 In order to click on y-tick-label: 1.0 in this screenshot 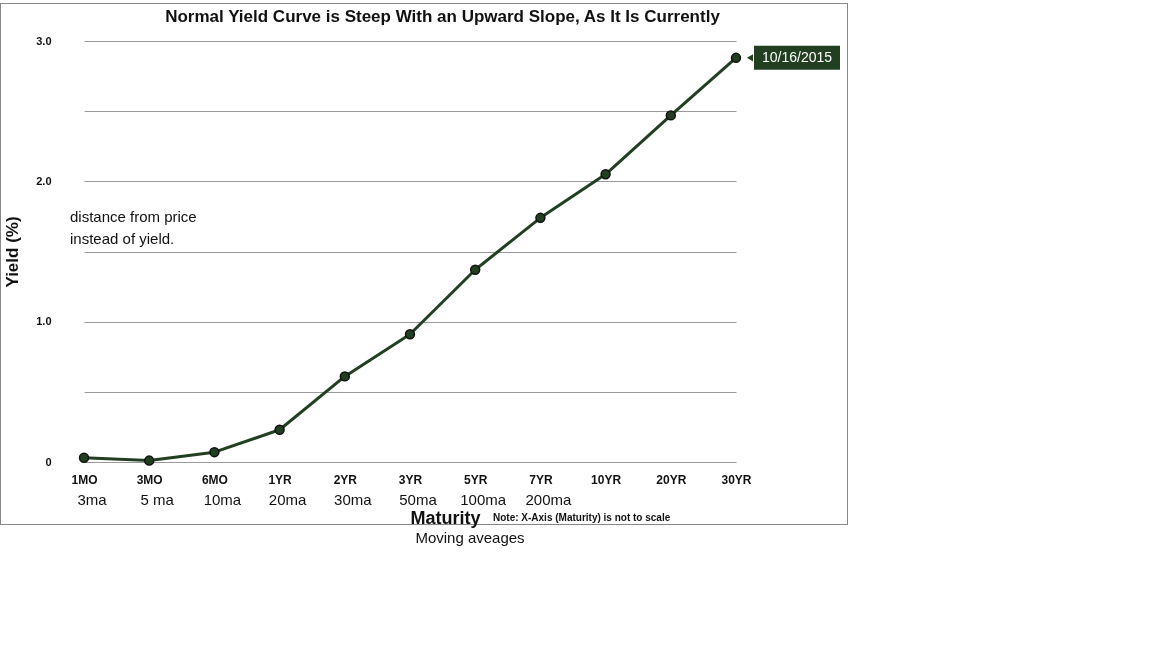, I will do `click(44, 321)`.